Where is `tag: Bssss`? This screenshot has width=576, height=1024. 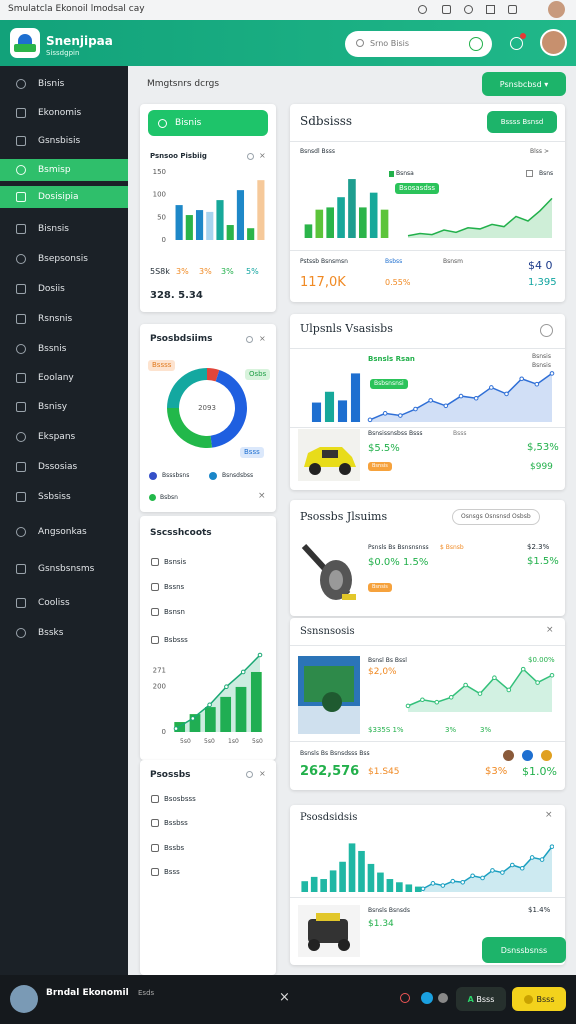 tag: Bssss is located at coordinates (162, 365).